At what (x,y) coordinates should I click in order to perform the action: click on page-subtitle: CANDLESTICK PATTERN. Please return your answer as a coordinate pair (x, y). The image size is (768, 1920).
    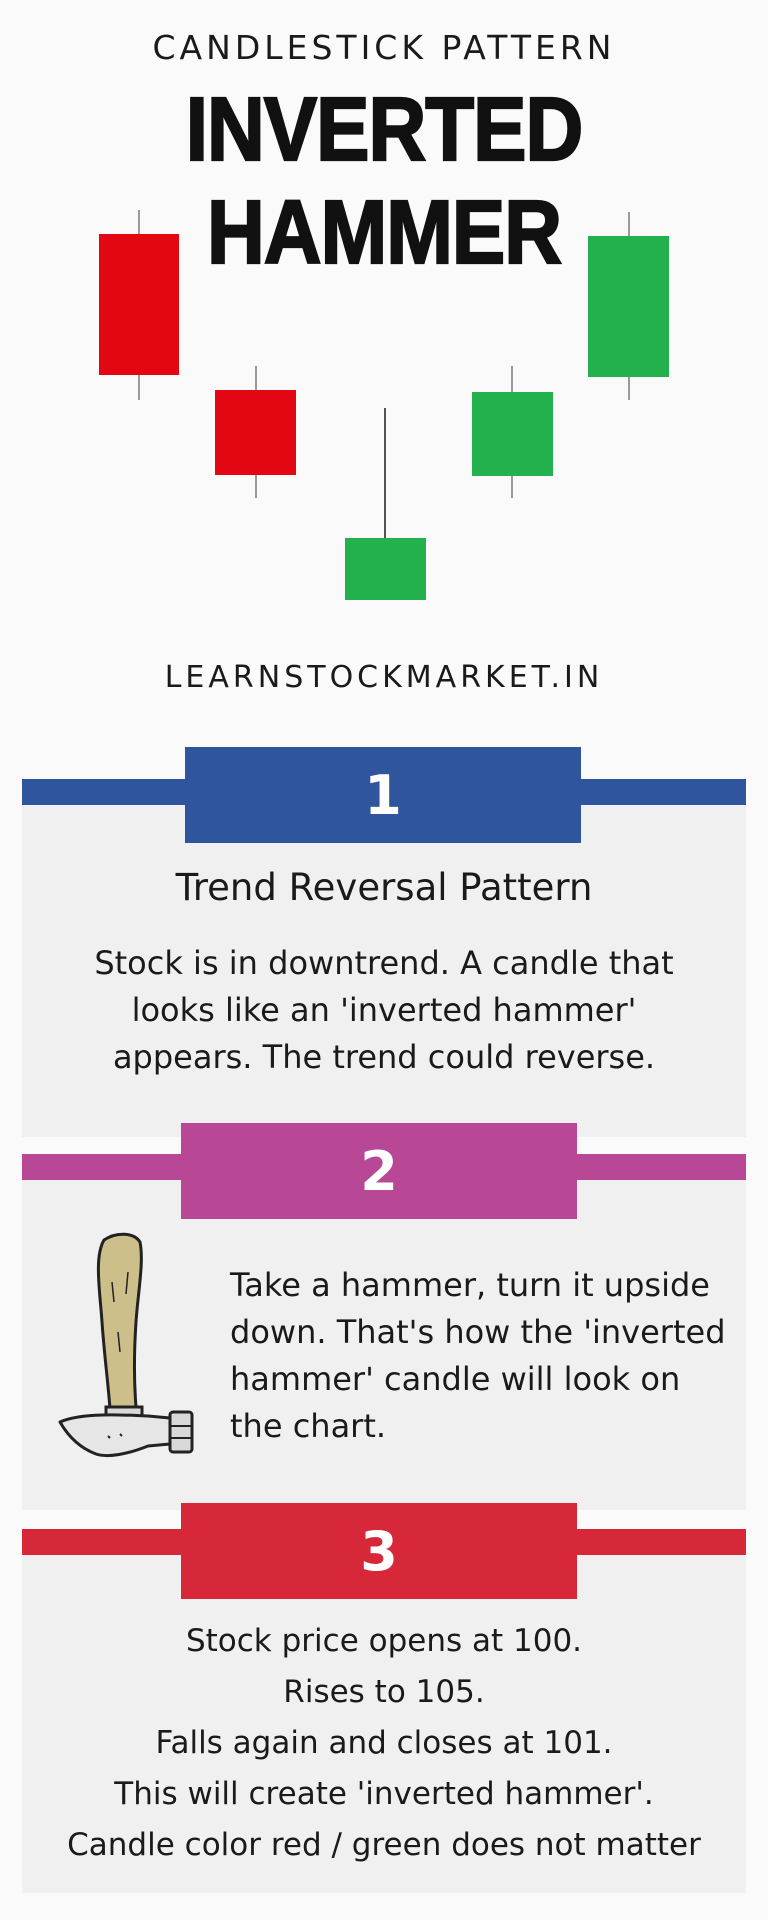
    Looking at the image, I should click on (384, 47).